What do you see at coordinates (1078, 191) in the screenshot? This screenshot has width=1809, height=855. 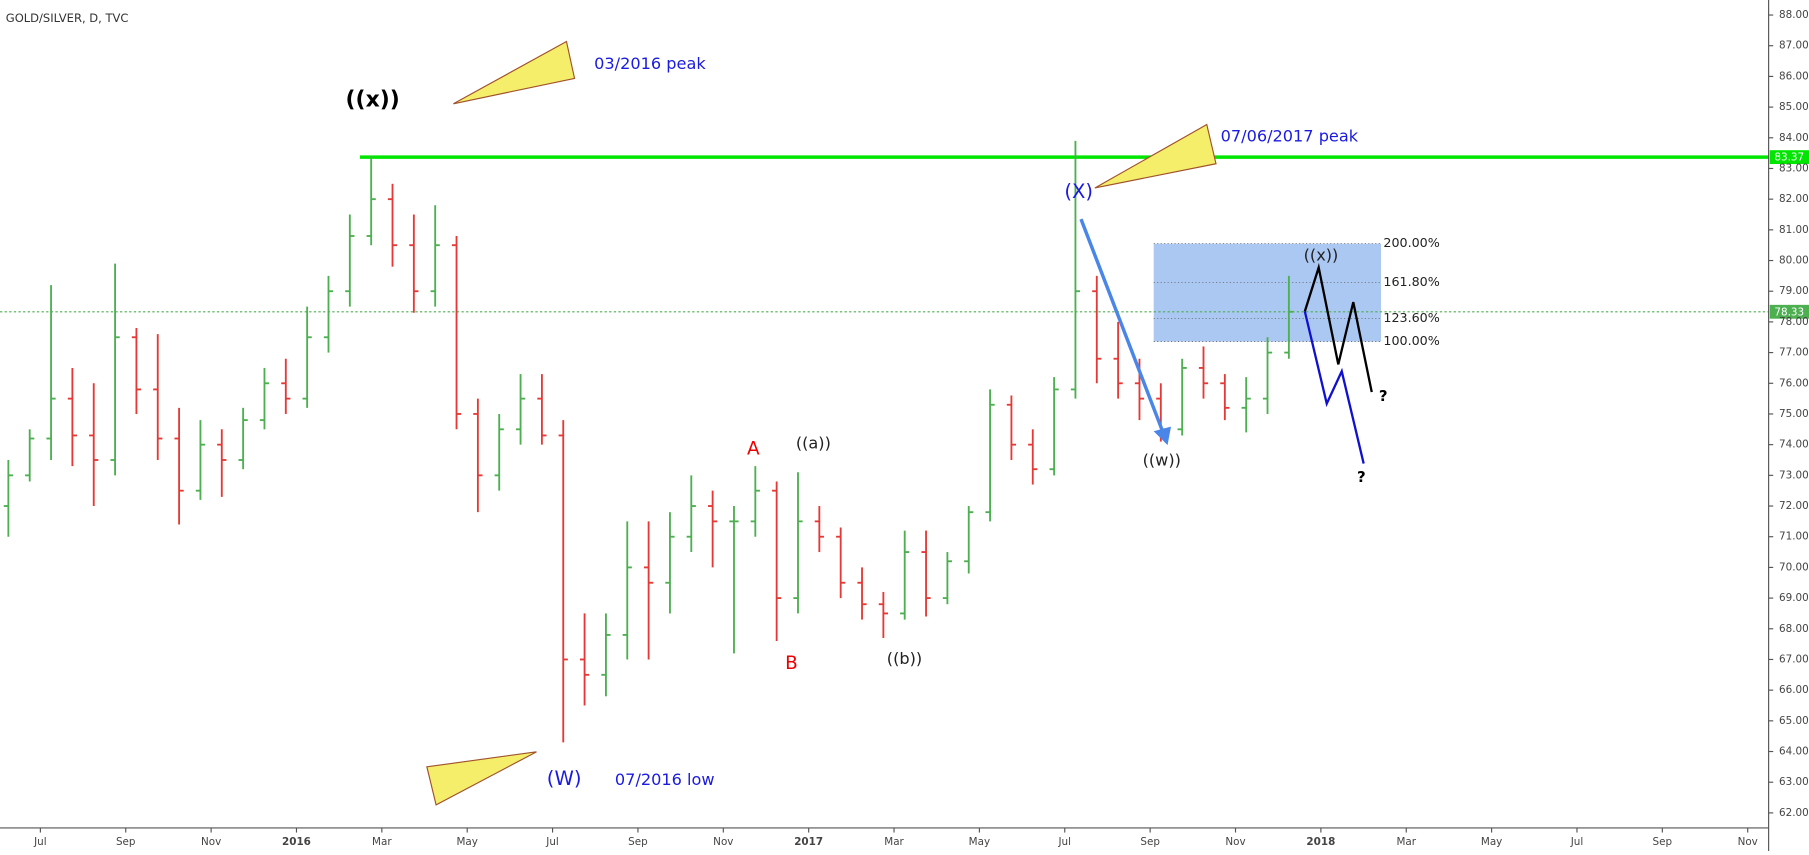 I see `wave-label: (X)` at bounding box center [1078, 191].